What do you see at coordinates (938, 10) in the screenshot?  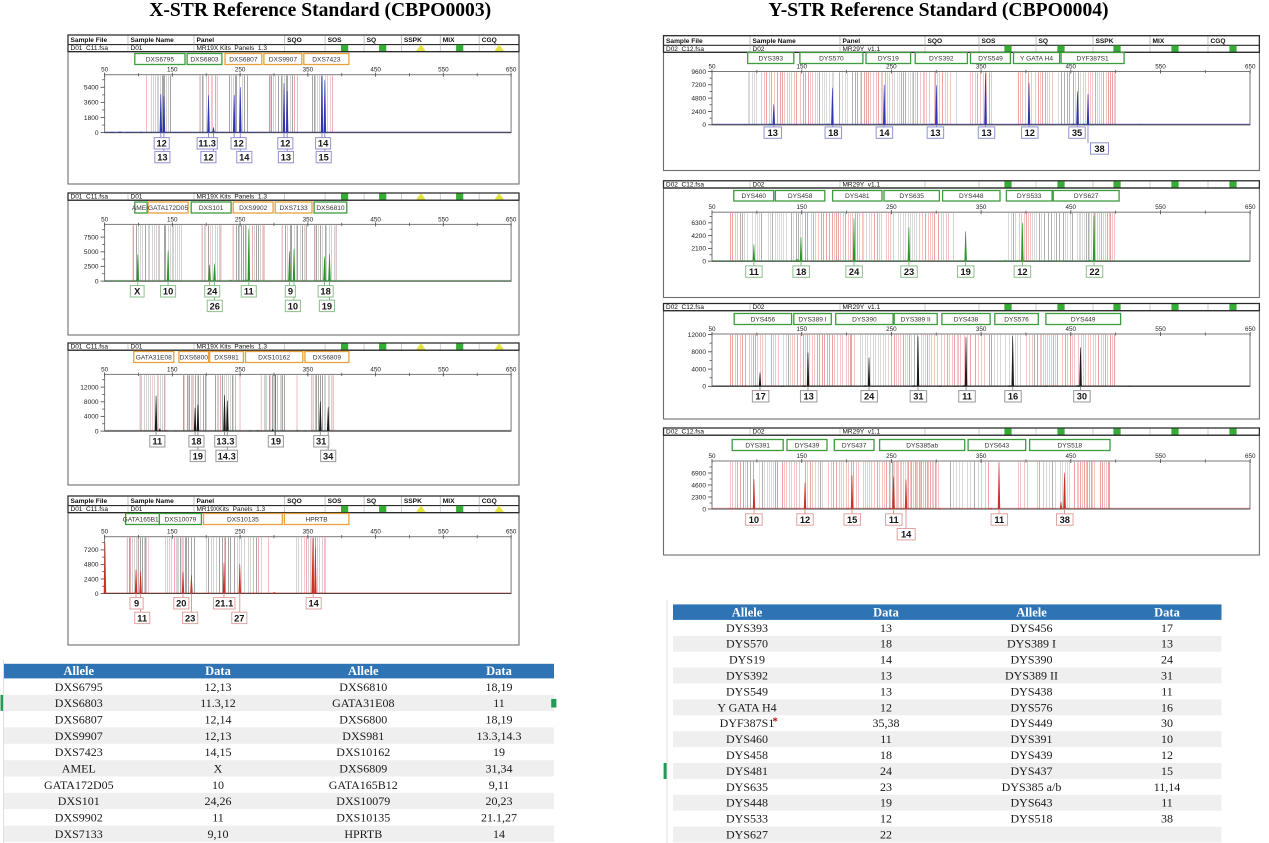 I see `svg-text:Y-STR Reference Standard (CBPO: Y-STR Reference Standard (CBPO0004)` at bounding box center [938, 10].